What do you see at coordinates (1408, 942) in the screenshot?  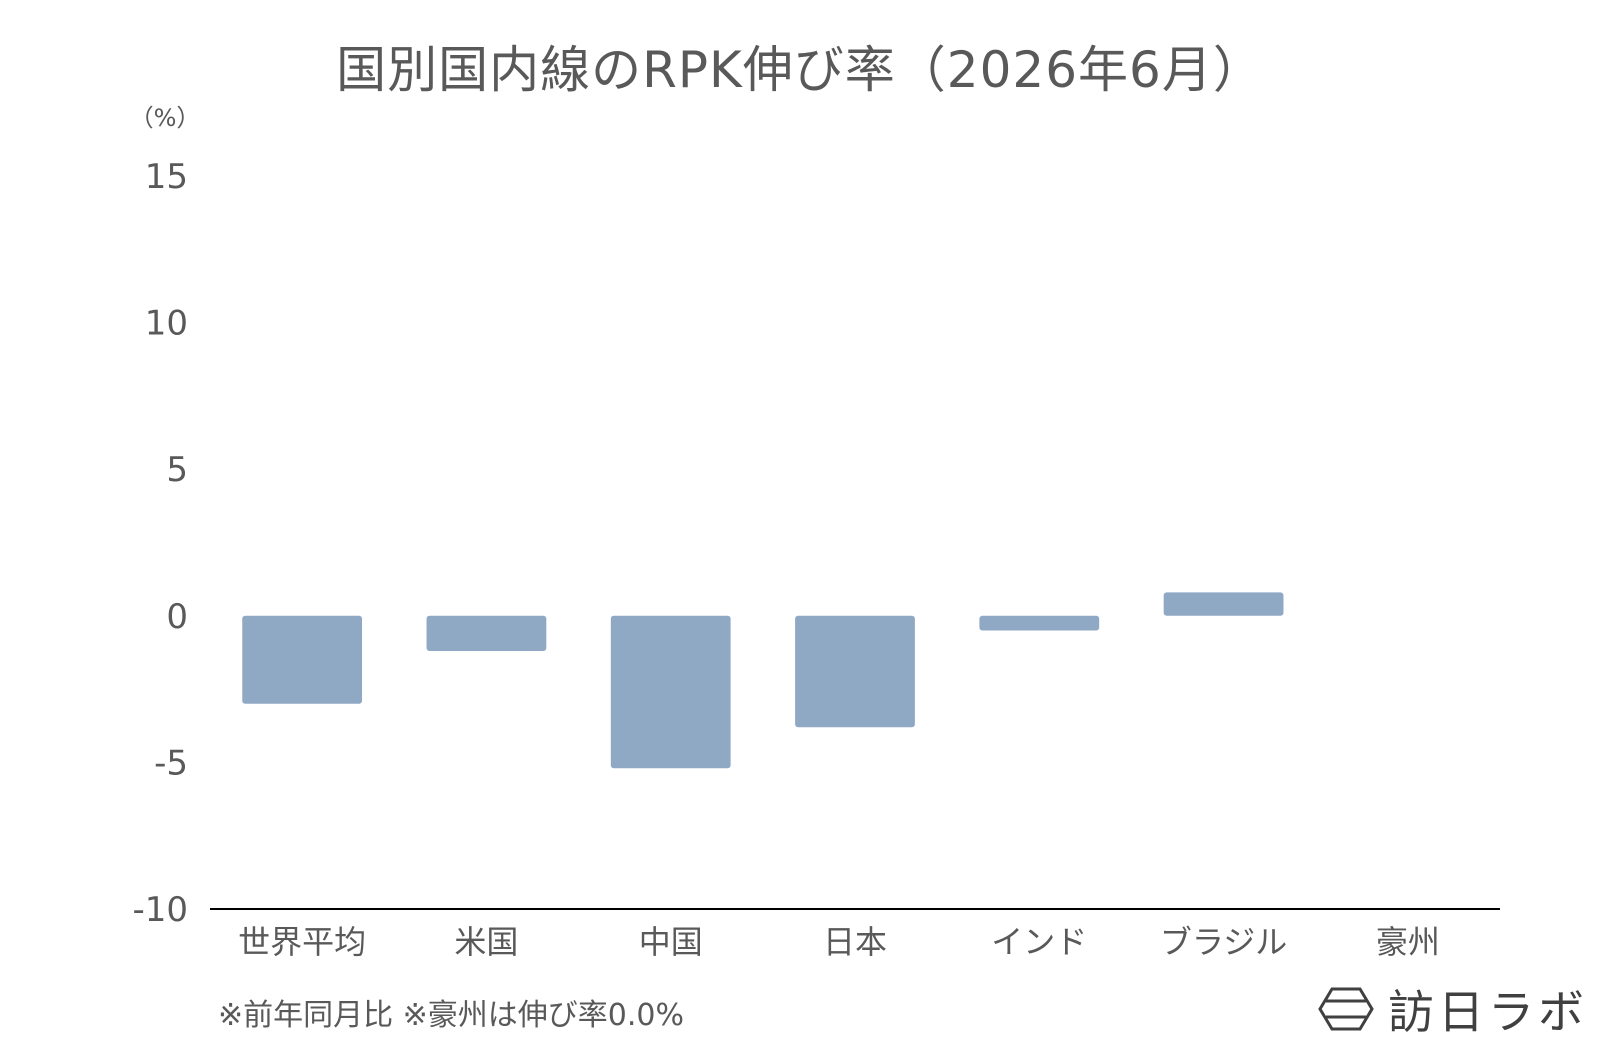 I see `x-tick-label: 豪州` at bounding box center [1408, 942].